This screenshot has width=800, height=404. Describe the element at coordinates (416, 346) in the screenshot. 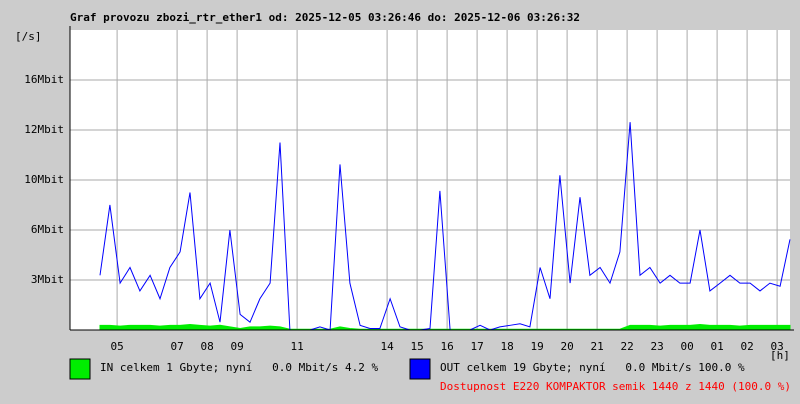

I see `x-tick-label: 15` at that location.